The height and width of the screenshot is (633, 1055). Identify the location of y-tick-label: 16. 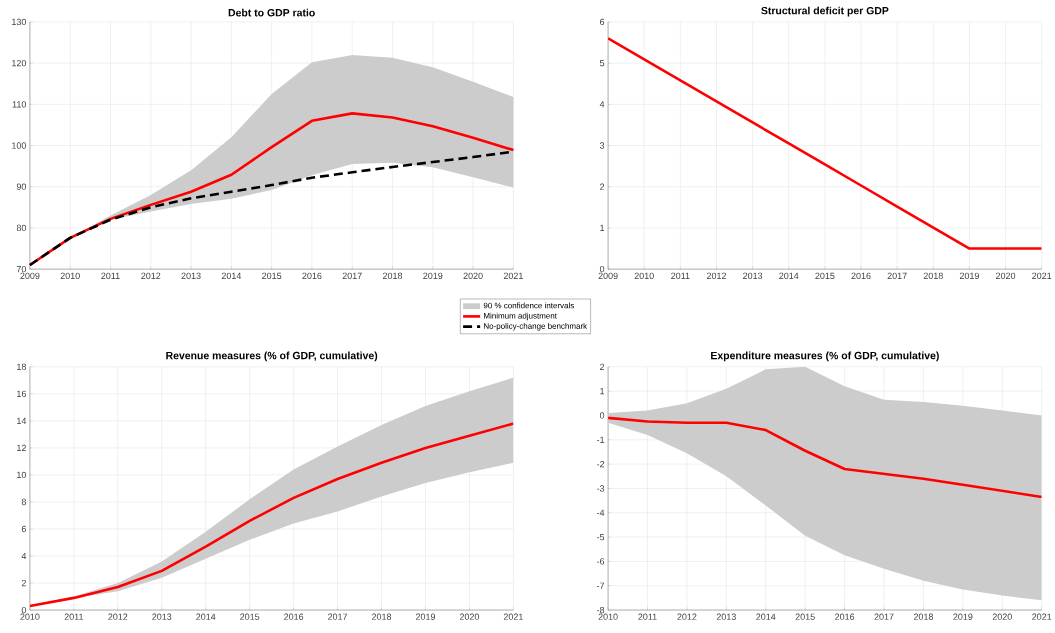
(21, 394).